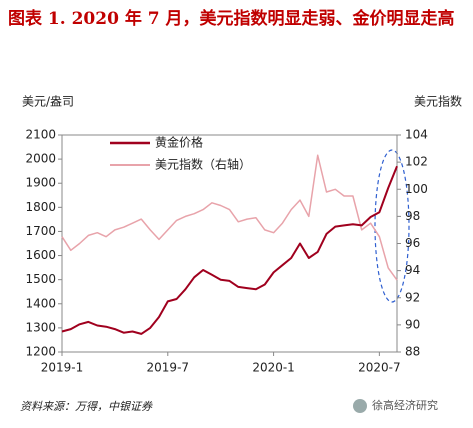 The image size is (473, 428). Describe the element at coordinates (273, 368) in the screenshot. I see `x-tick-label: 2020-1` at that location.